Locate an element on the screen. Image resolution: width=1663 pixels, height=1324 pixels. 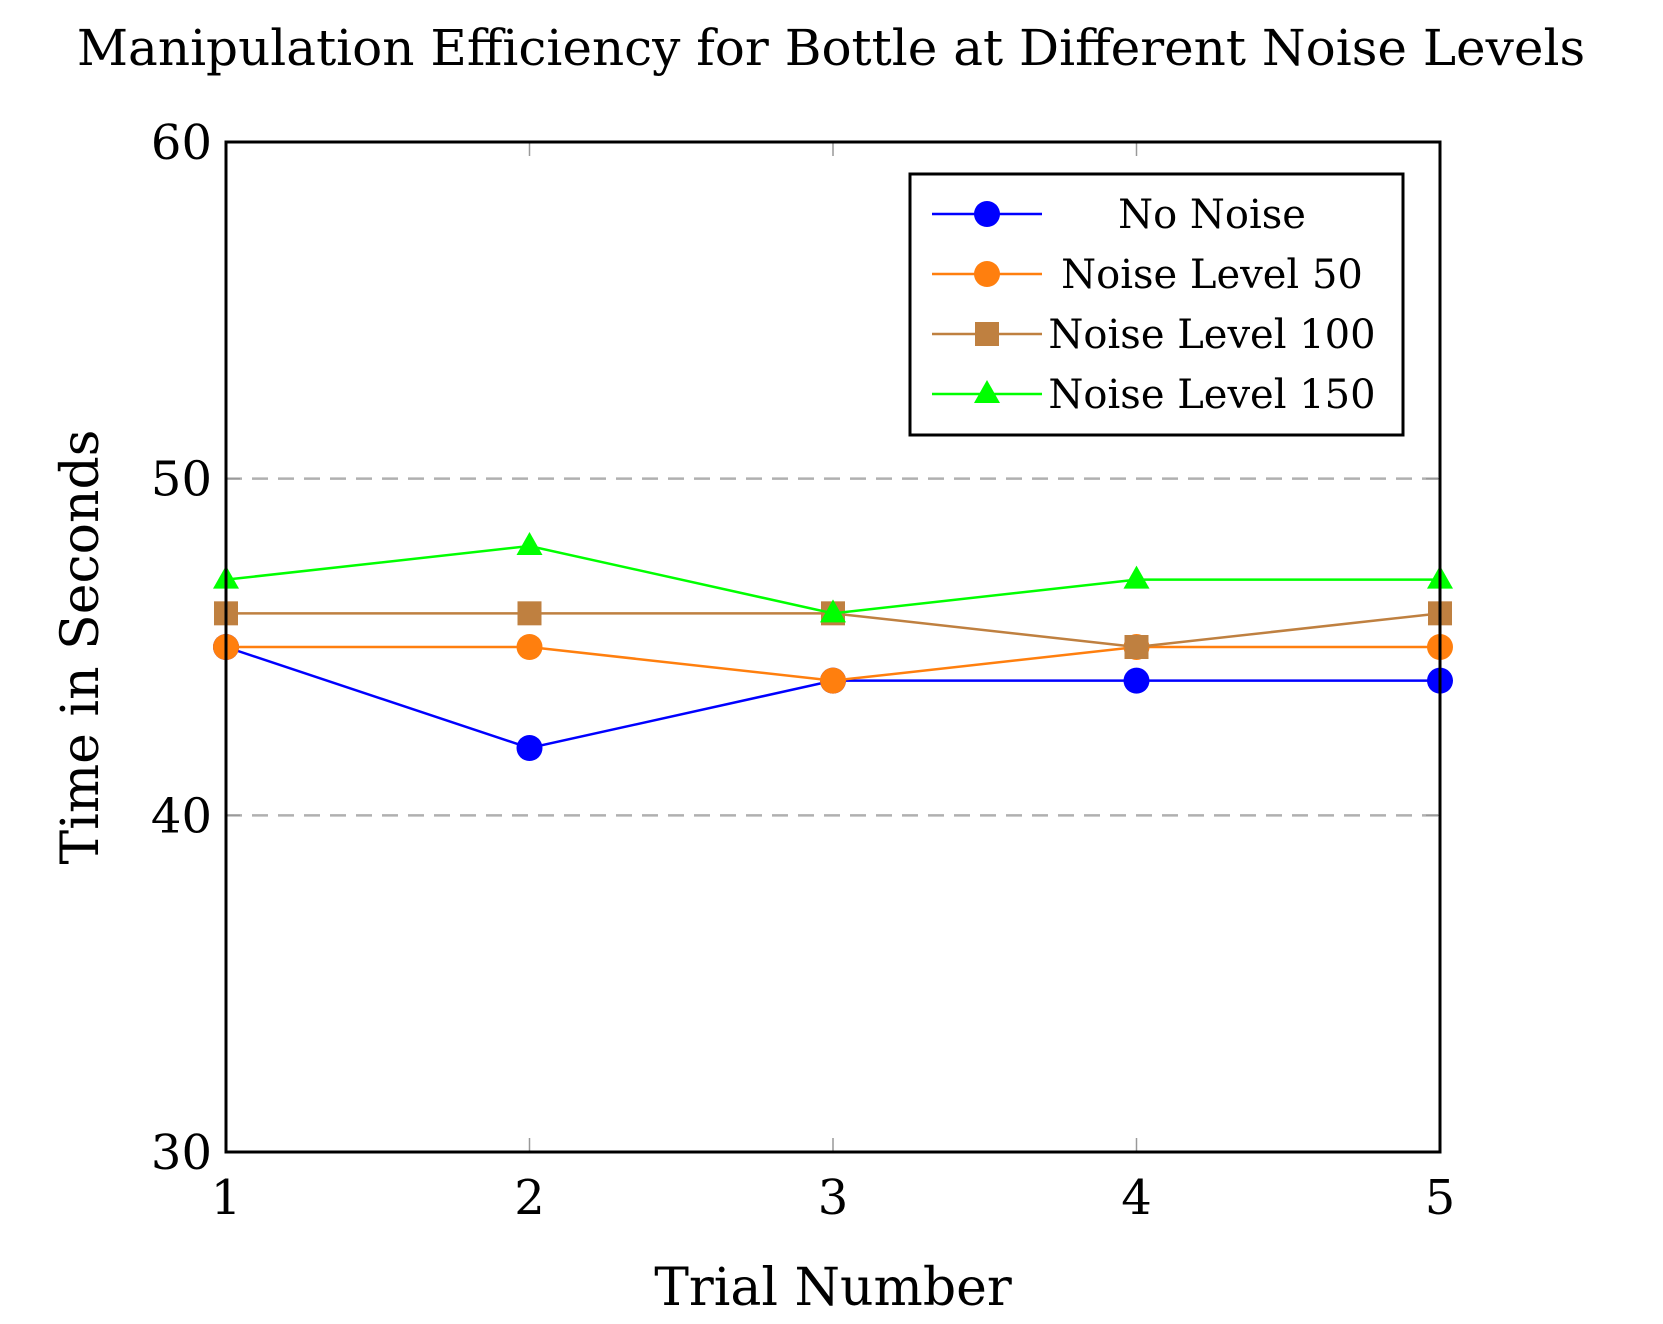
legend-label: Noise Level 150 is located at coordinates (1211, 395).